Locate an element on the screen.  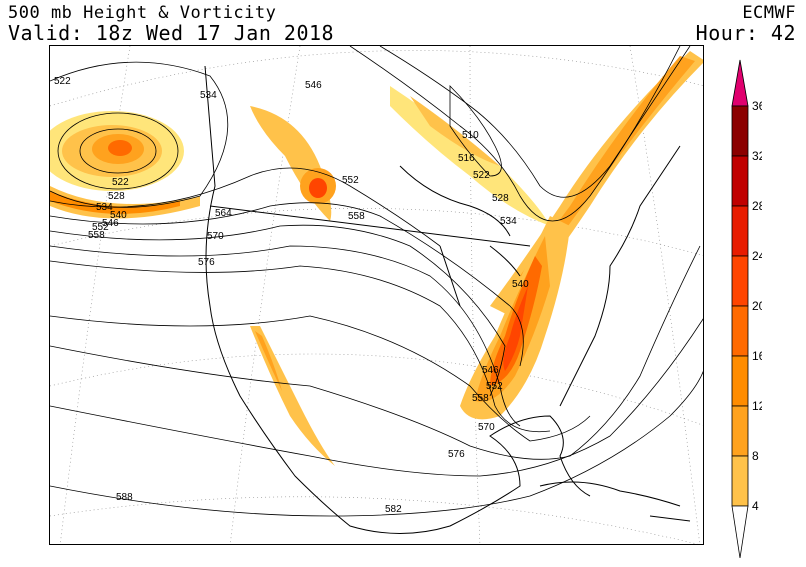
contour-label: 582 is located at coordinates (393, 509).